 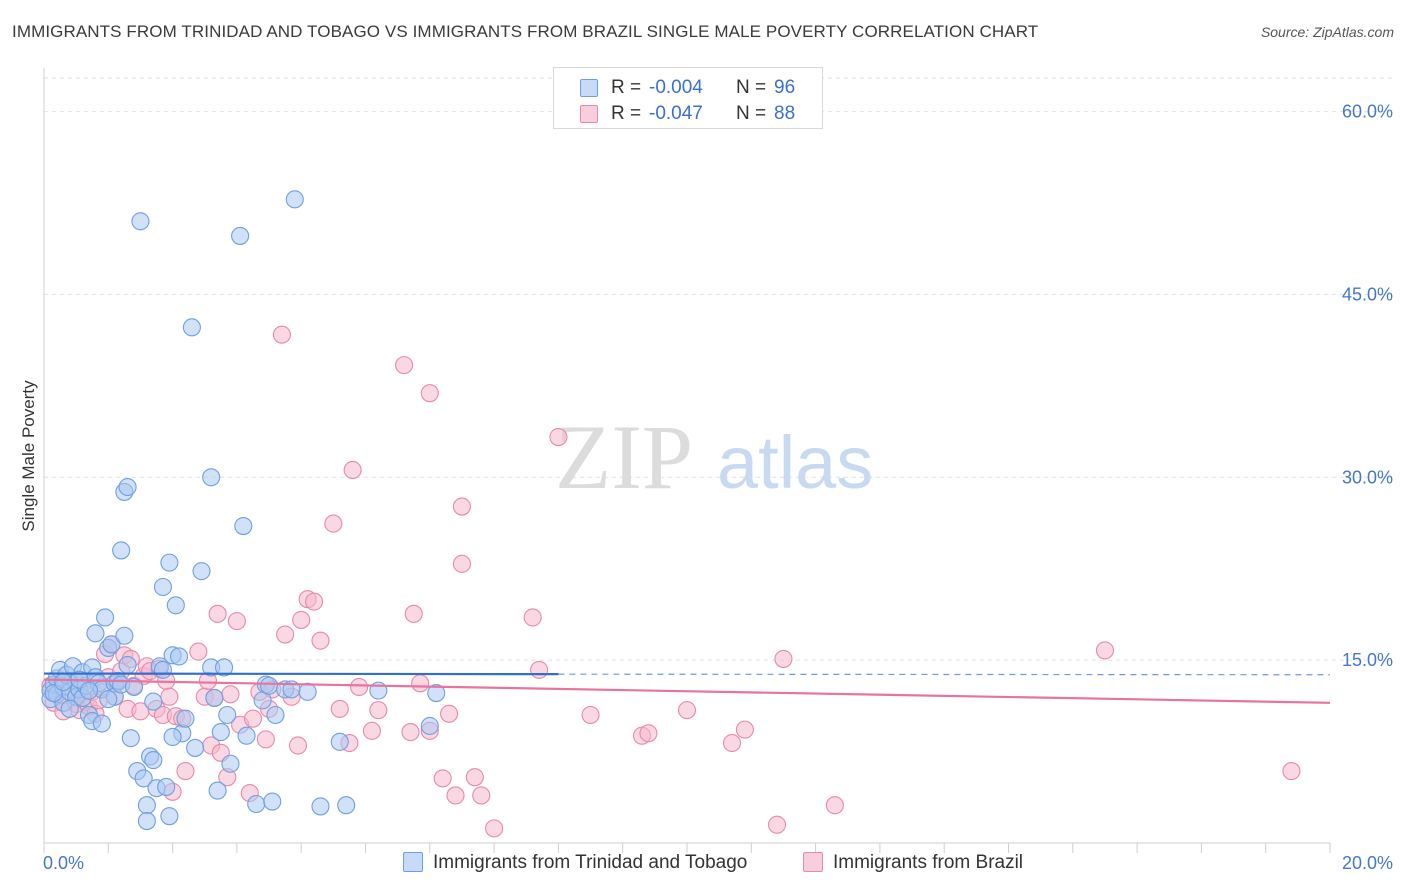 I want to click on watermark-zip: ZIP, so click(x=624, y=457).